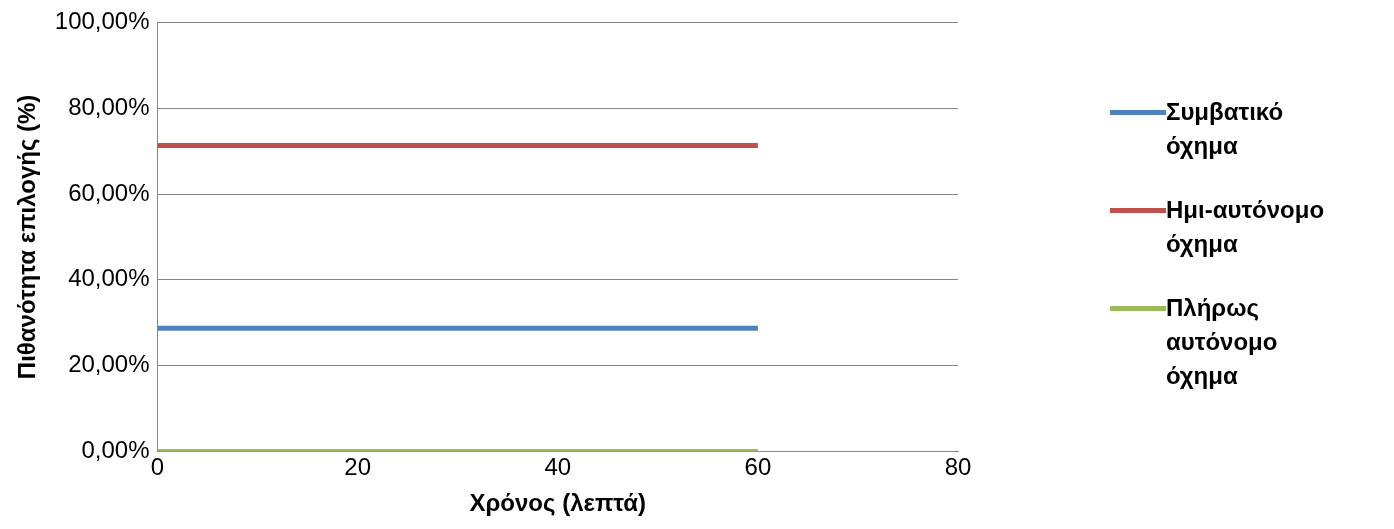  Describe the element at coordinates (1225, 129) in the screenshot. I see `legend-label: Συμβατικό όχημα` at that location.